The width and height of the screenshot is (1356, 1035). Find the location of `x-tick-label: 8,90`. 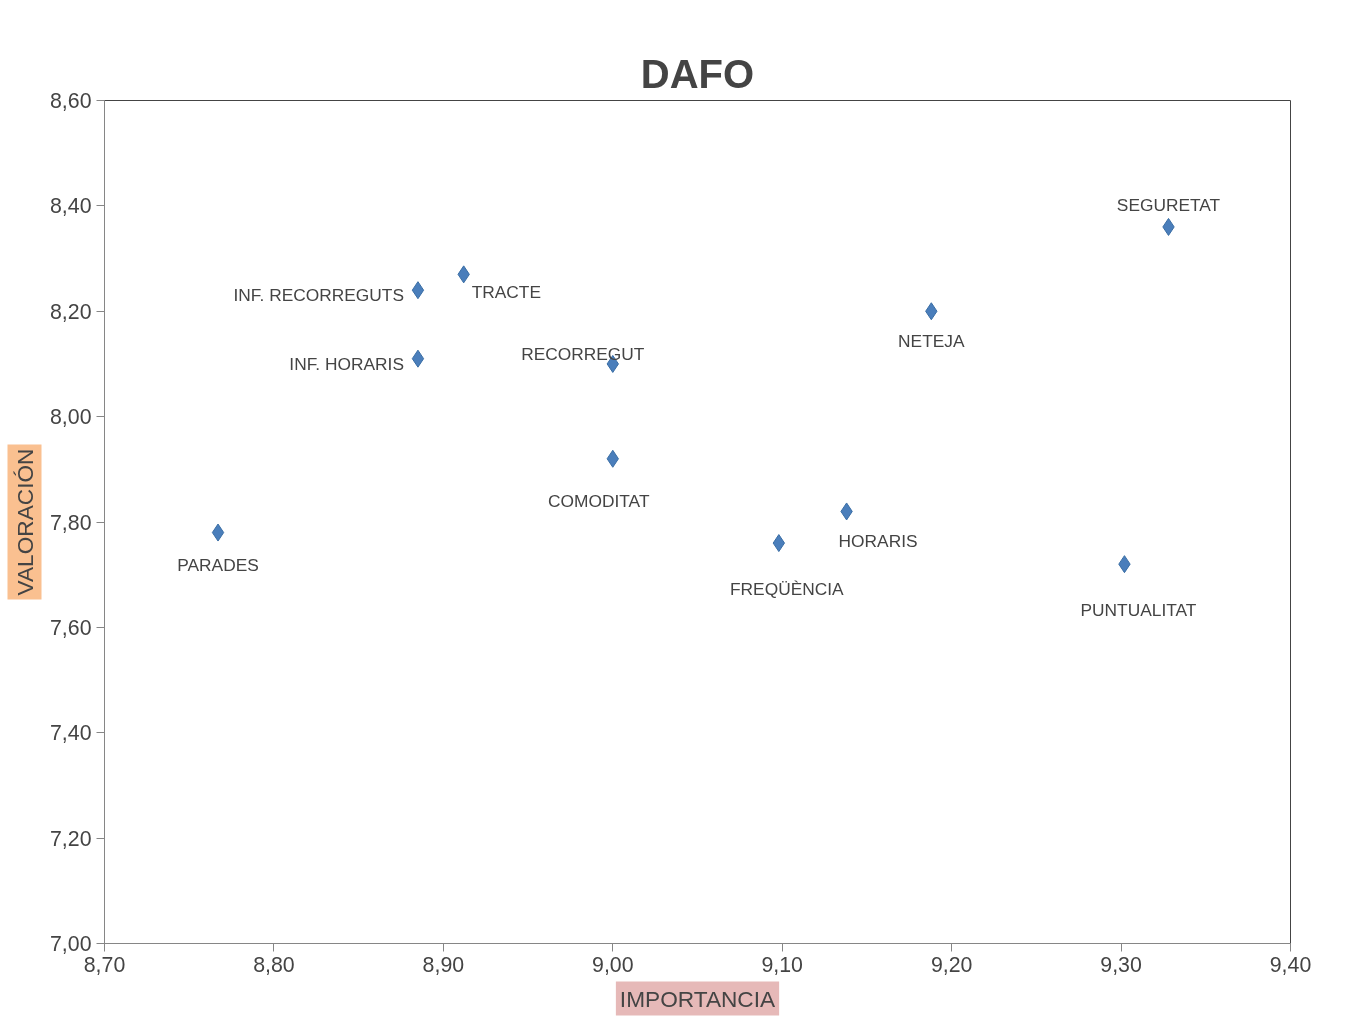

x-tick-label: 8,90 is located at coordinates (443, 964).